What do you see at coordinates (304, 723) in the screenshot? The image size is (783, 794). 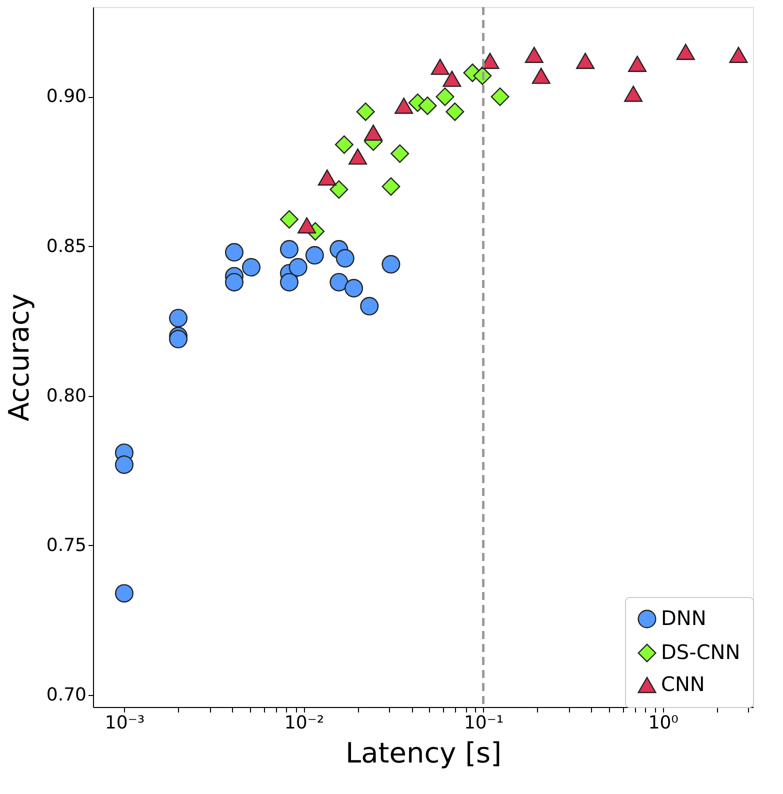 I see `x-tick-label: 10⁻²` at bounding box center [304, 723].